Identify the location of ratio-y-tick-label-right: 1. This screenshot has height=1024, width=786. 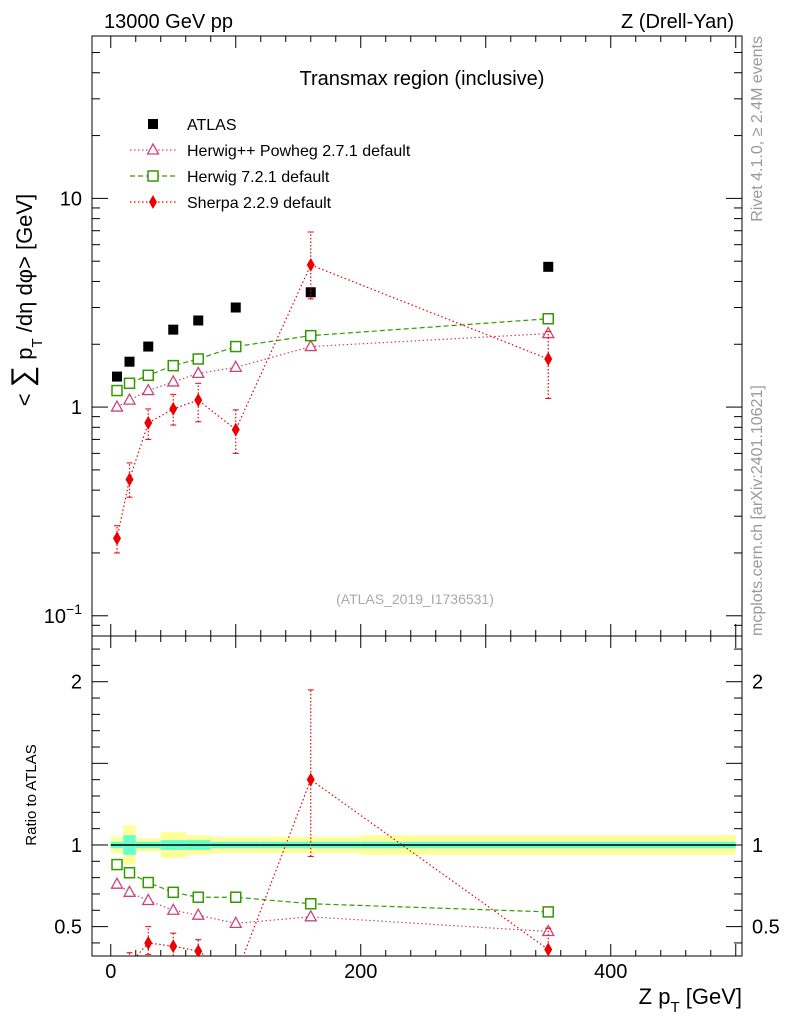
(757, 846).